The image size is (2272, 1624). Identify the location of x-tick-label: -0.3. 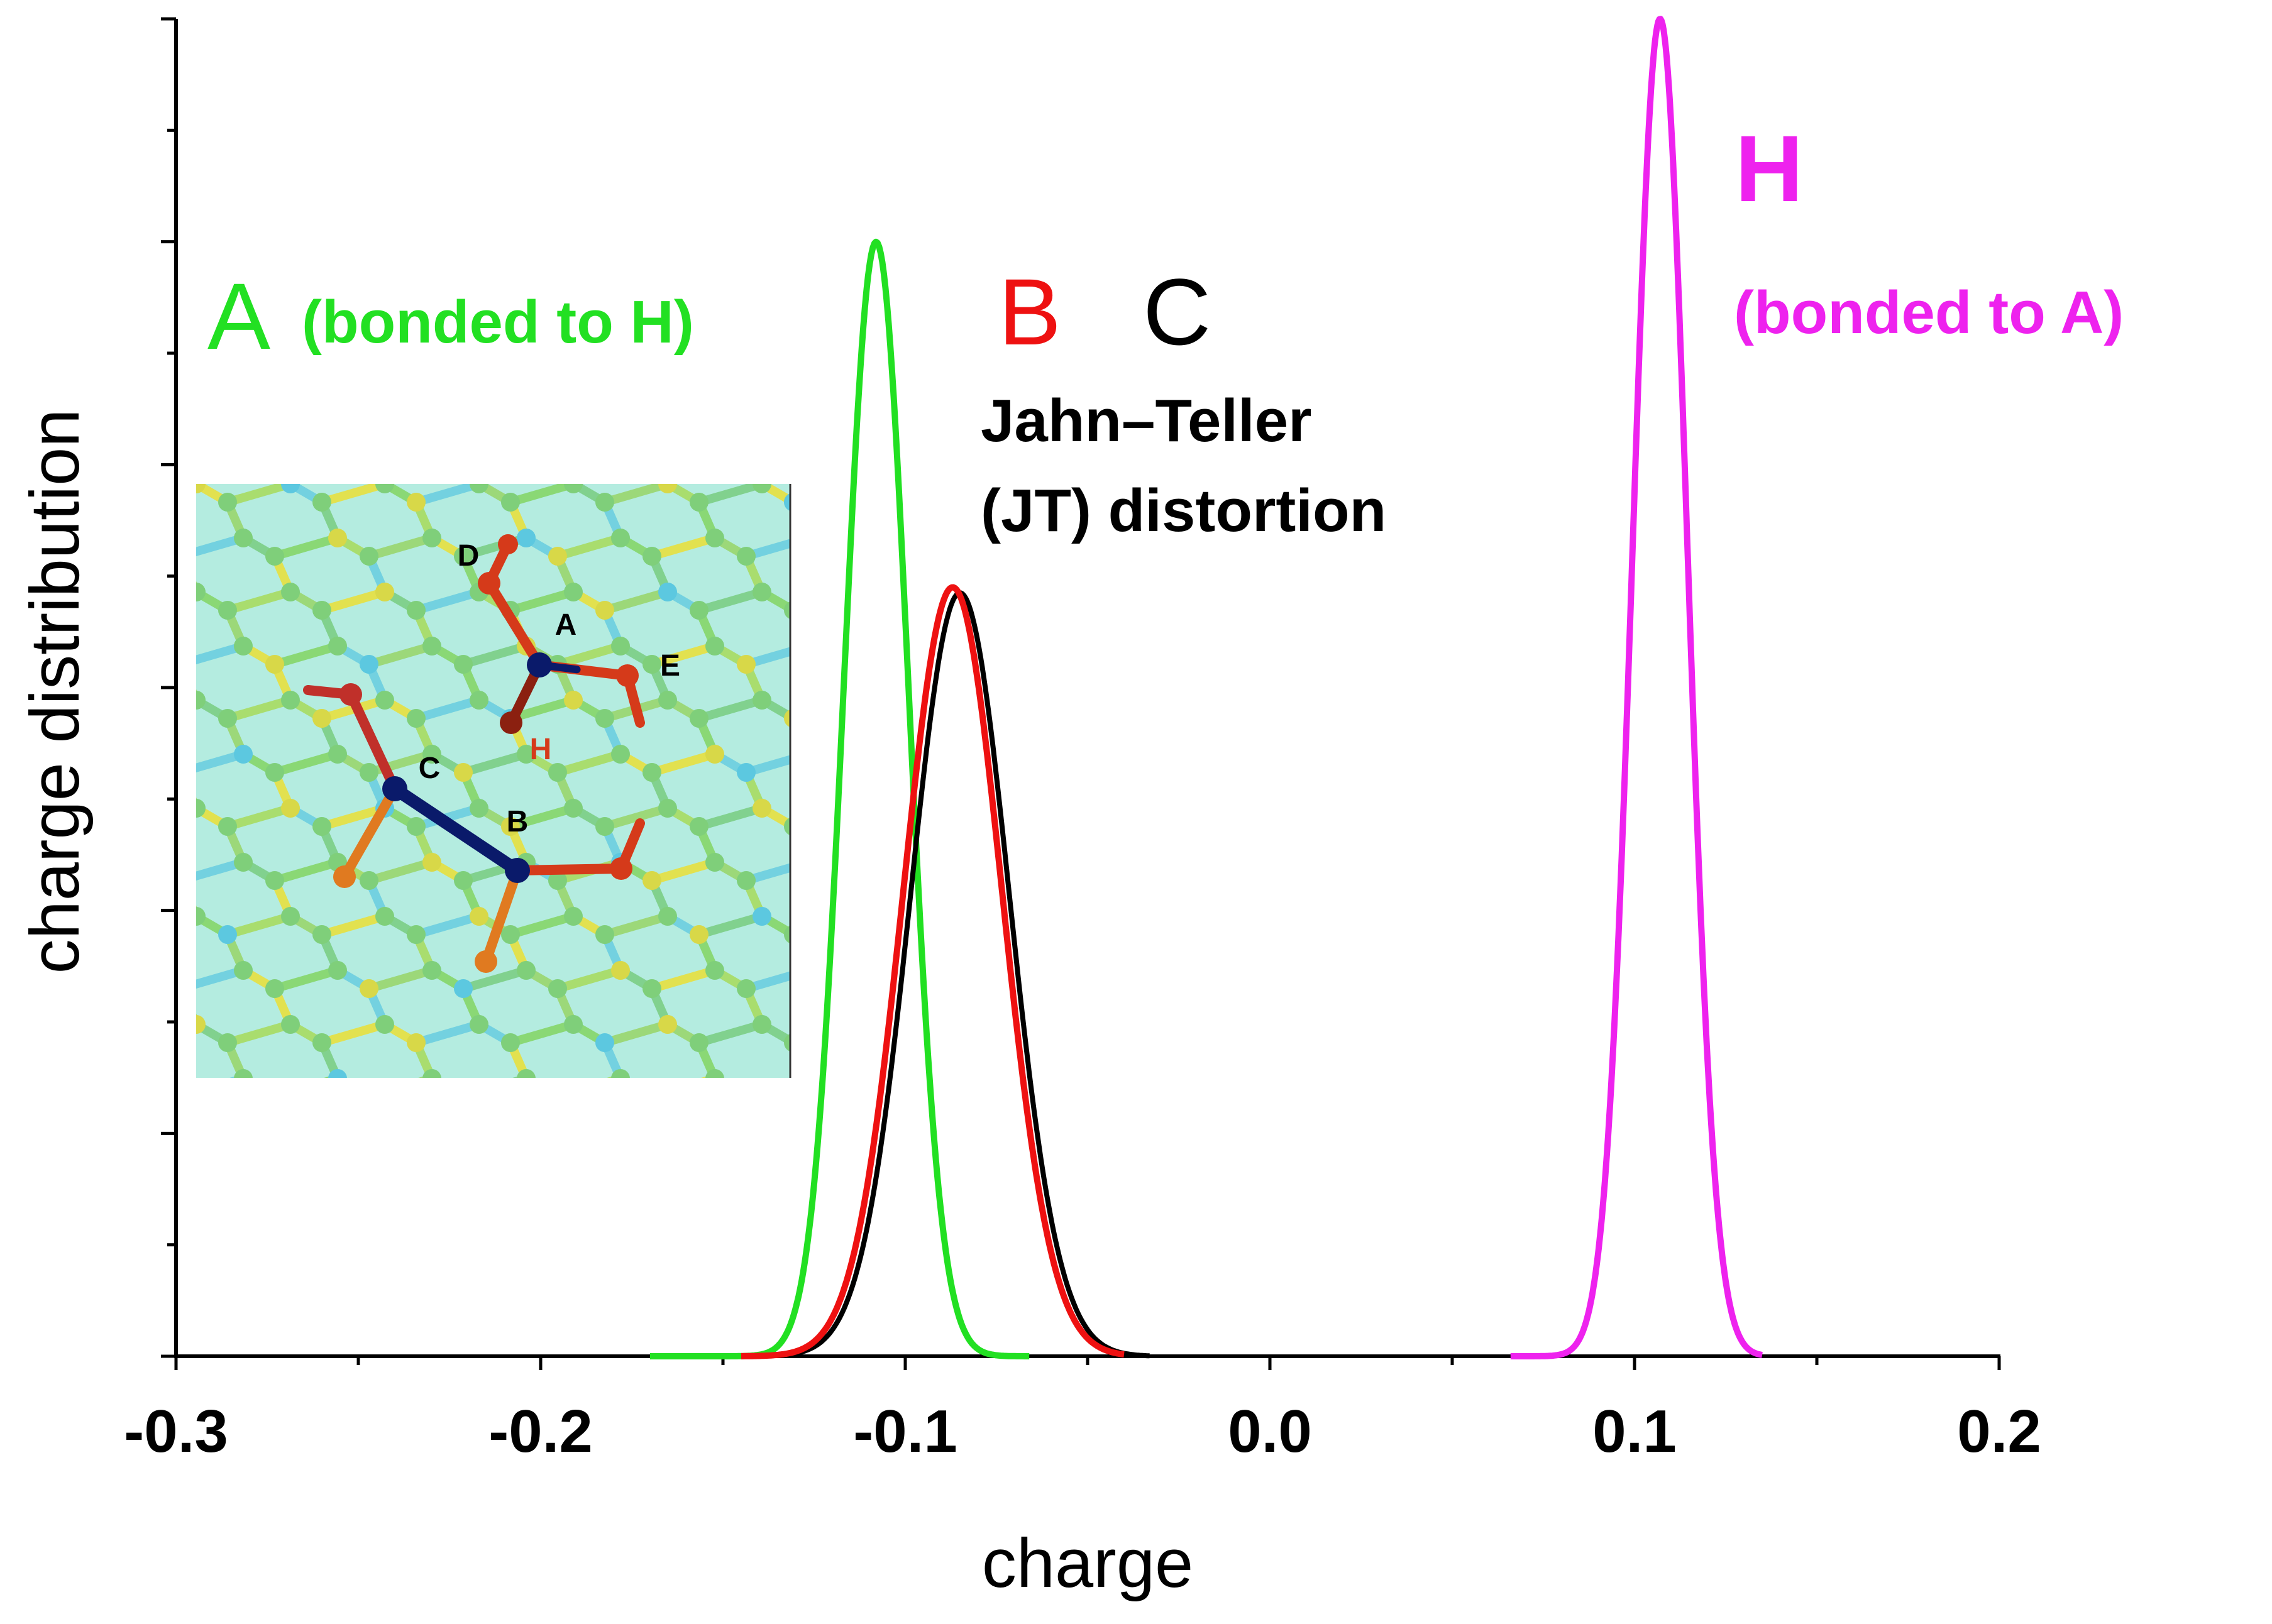
(176, 1432).